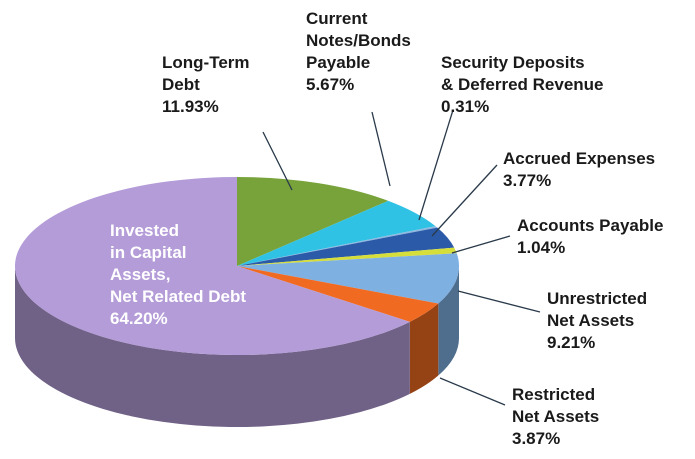 The height and width of the screenshot is (459, 695). Describe the element at coordinates (579, 158) in the screenshot. I see `category-name: Accrued Expenses` at that location.